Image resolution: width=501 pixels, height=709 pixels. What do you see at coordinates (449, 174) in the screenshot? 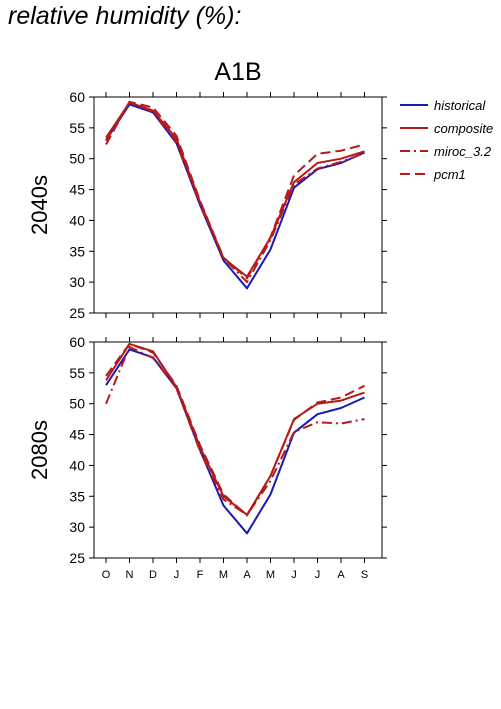
I see `legend-label: pcm1` at bounding box center [449, 174].